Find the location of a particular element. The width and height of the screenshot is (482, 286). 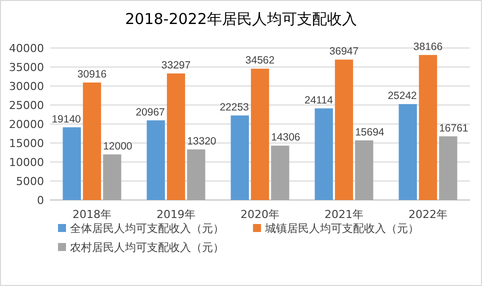

y-tick-label: 25000 is located at coordinates (26, 105).